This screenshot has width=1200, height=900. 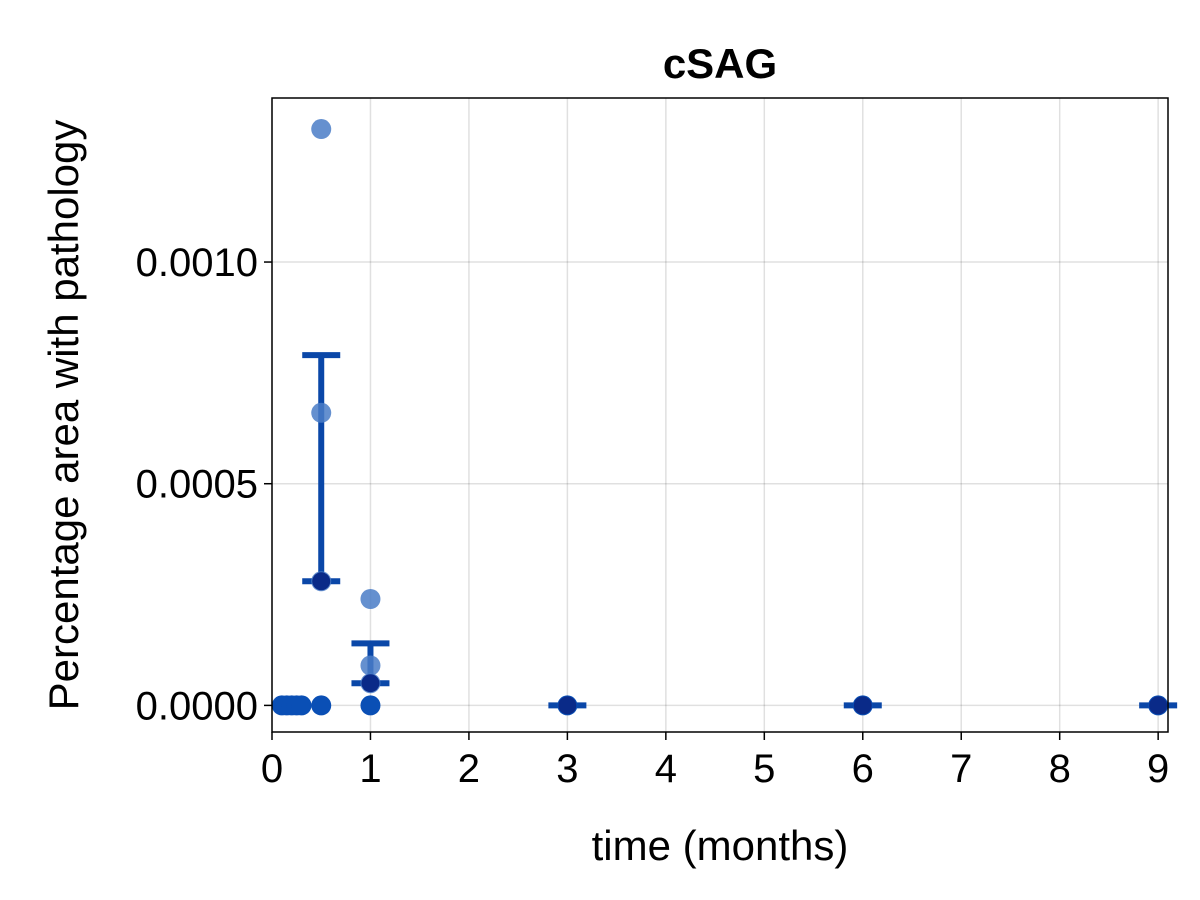 I want to click on chart-title: cSAG, so click(x=720, y=63).